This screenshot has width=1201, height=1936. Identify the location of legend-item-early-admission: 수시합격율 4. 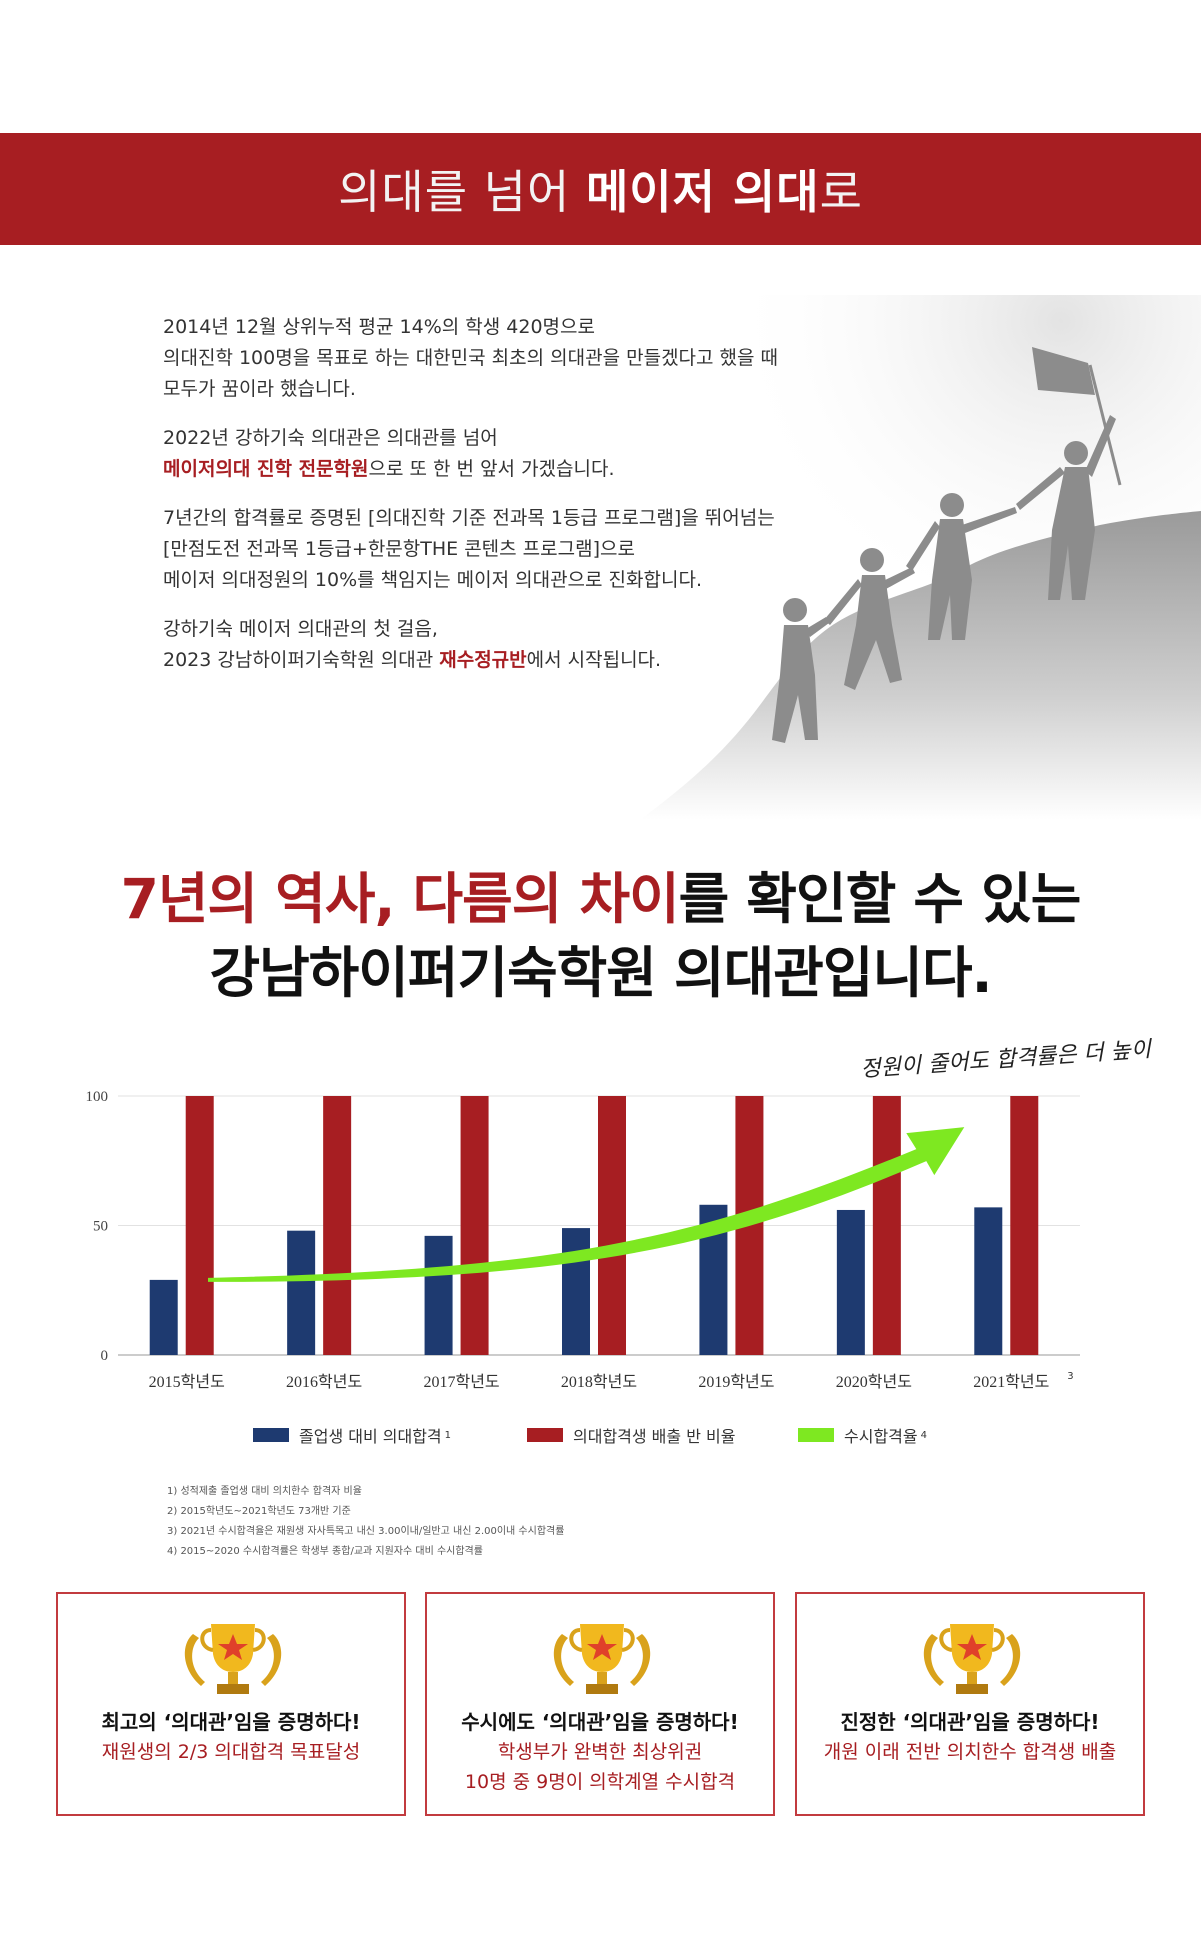
(862, 1435).